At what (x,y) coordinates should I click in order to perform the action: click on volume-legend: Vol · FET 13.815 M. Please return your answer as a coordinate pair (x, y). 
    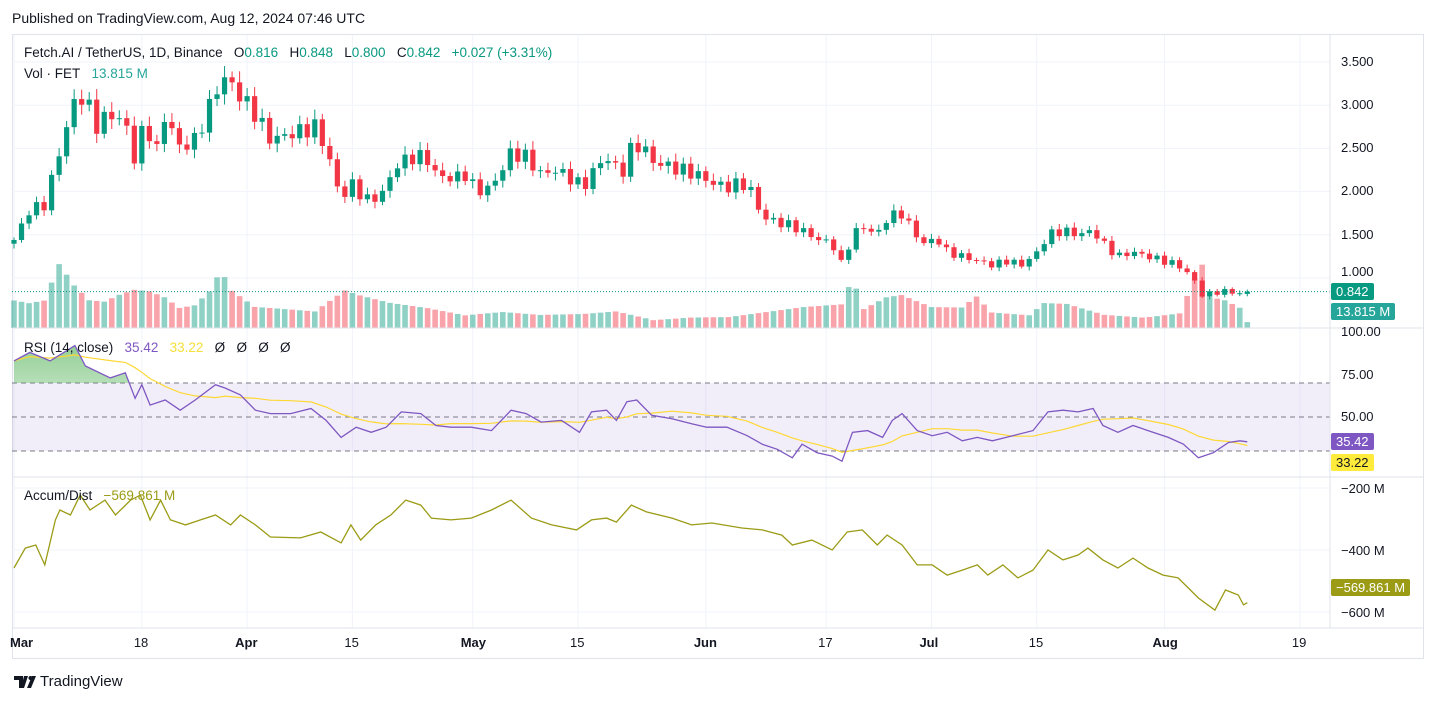
    Looking at the image, I should click on (86, 73).